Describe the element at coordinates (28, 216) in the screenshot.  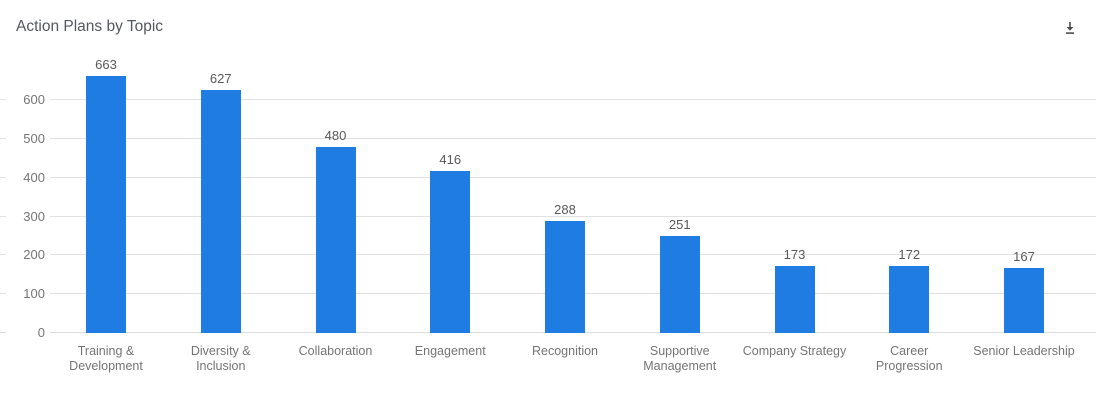
I see `y-axis-tick-label: 300` at that location.